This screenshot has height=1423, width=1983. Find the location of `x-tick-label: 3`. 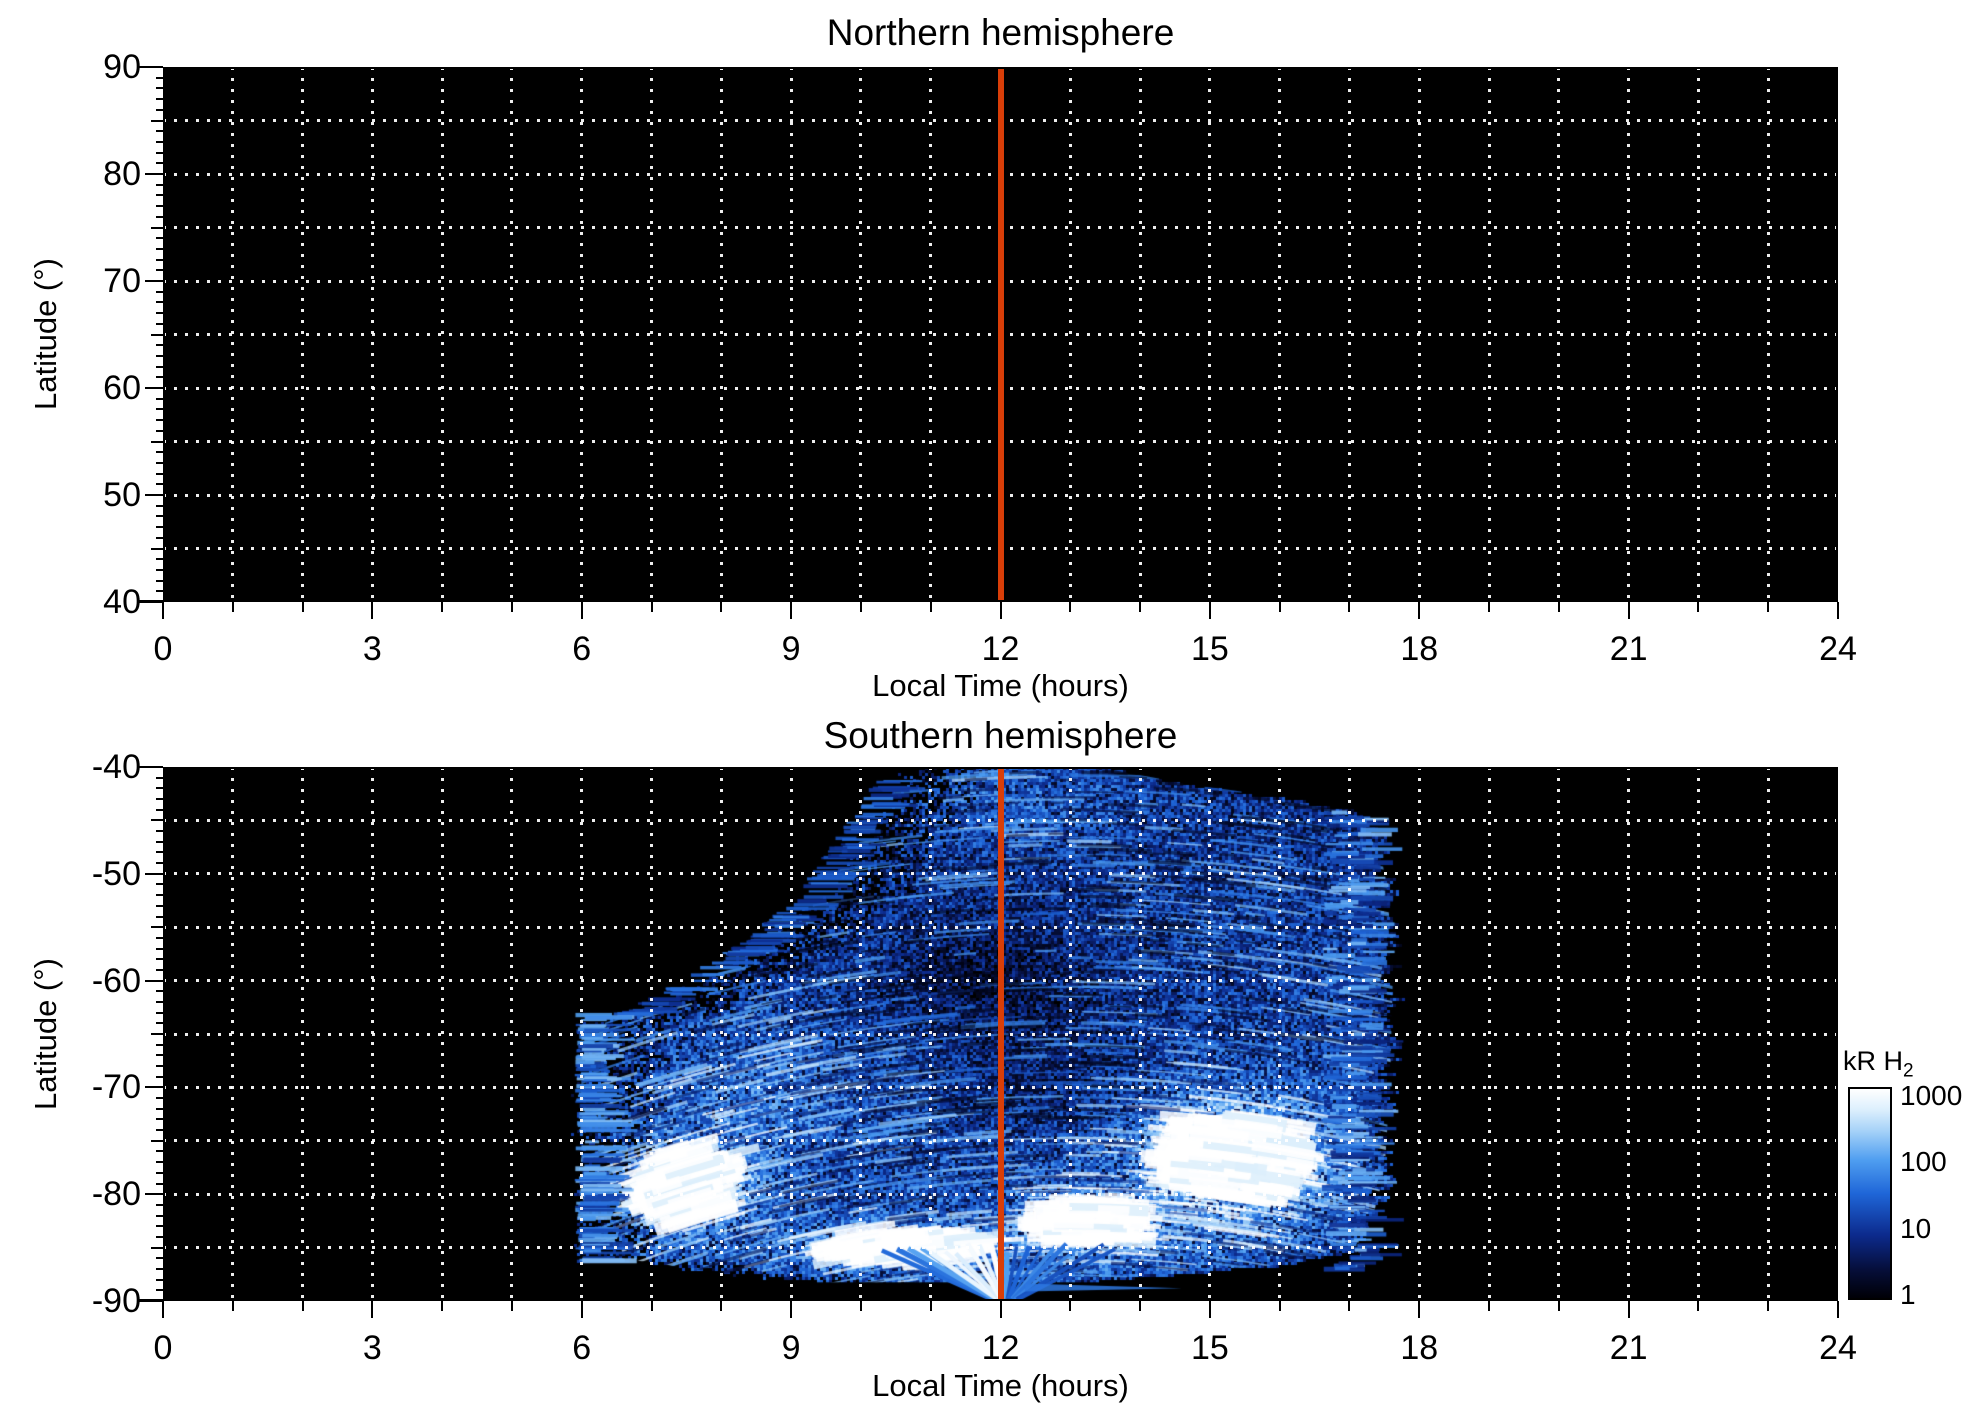

x-tick-label: 3 is located at coordinates (372, 649).